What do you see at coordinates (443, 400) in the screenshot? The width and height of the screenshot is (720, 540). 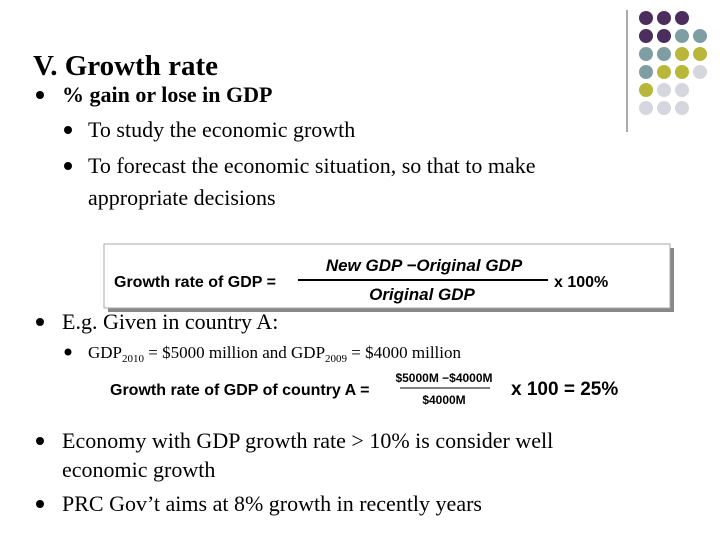 I see `formula-denominator: $4000M` at bounding box center [443, 400].